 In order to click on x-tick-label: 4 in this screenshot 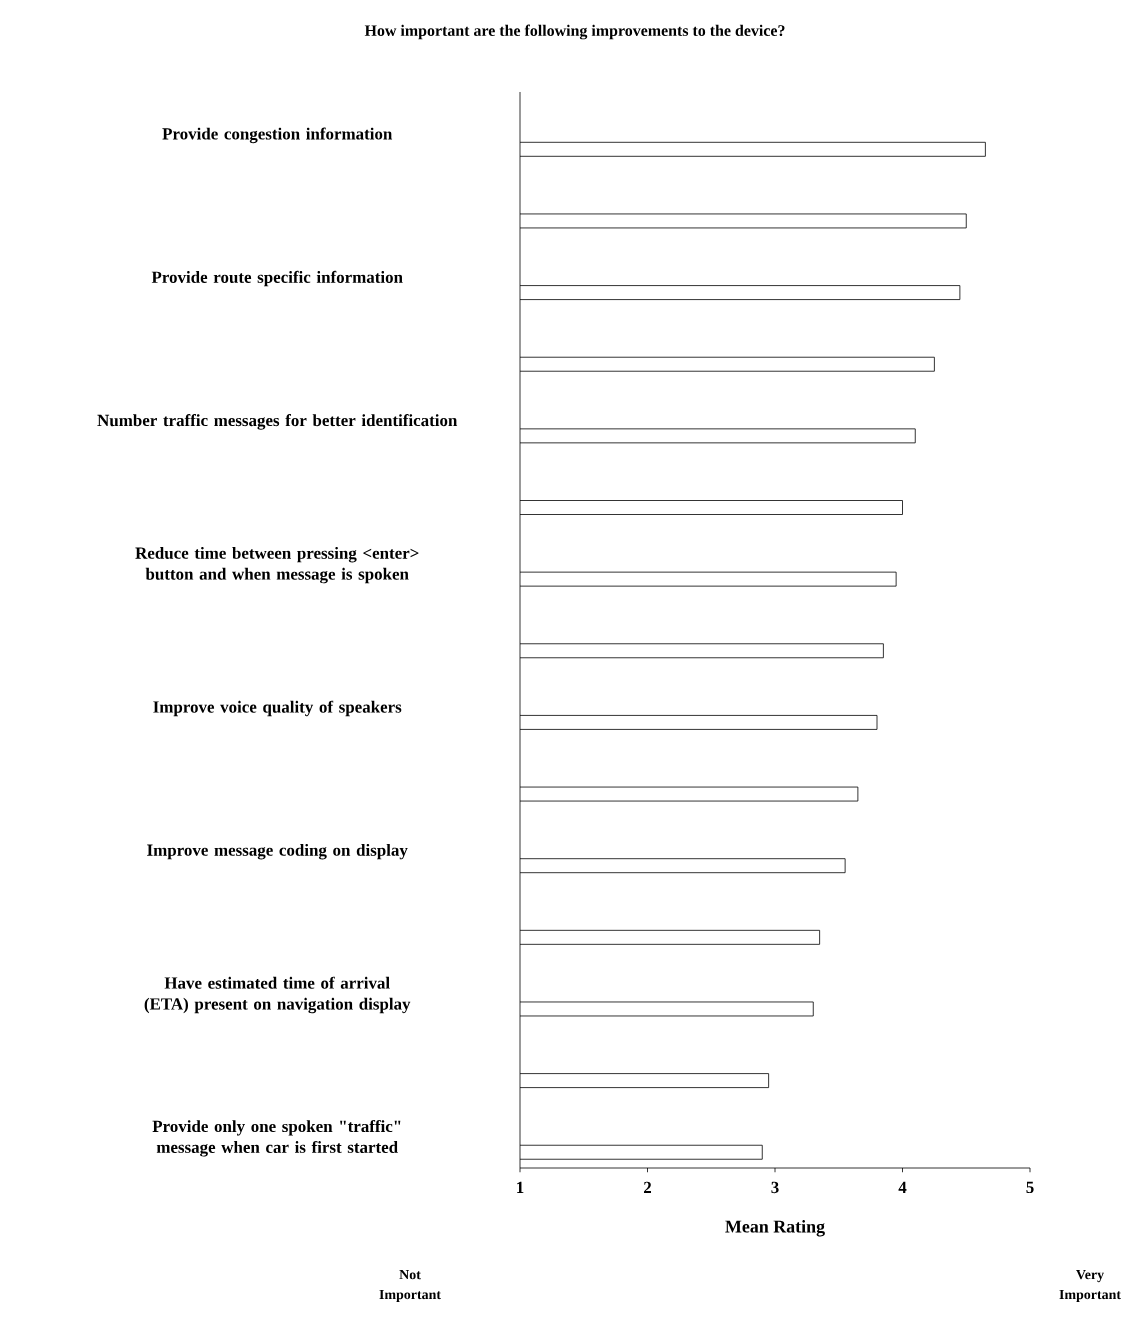, I will do `click(902, 1187)`.